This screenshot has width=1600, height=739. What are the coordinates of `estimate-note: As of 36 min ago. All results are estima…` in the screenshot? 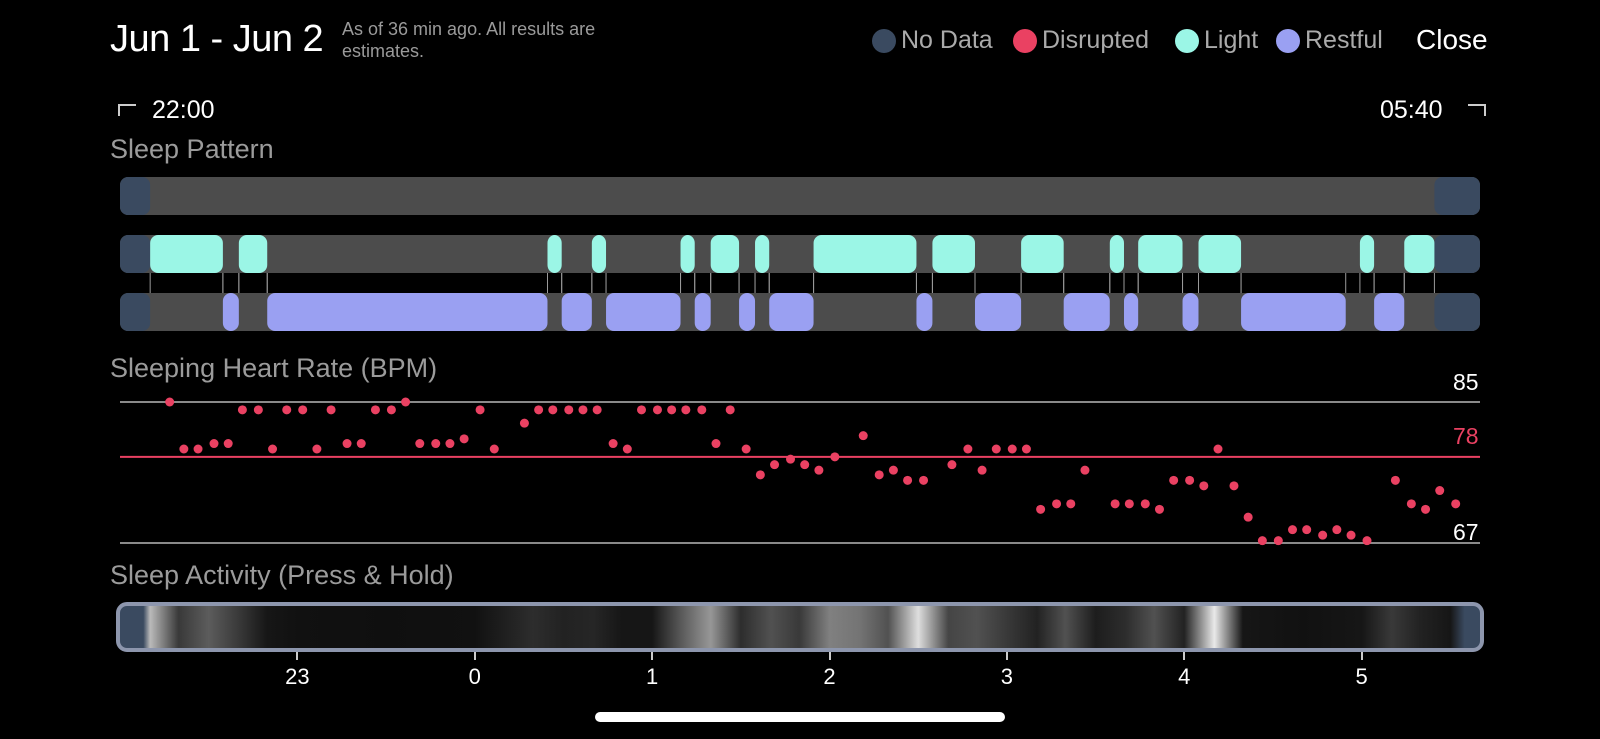 It's located at (469, 40).